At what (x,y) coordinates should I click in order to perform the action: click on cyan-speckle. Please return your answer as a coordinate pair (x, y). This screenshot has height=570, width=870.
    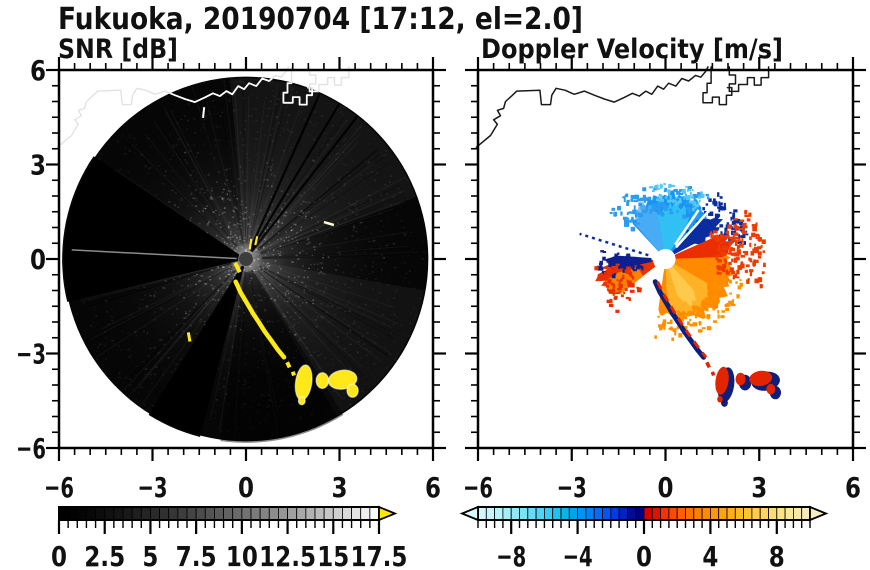
    Looking at the image, I should click on (680, 199).